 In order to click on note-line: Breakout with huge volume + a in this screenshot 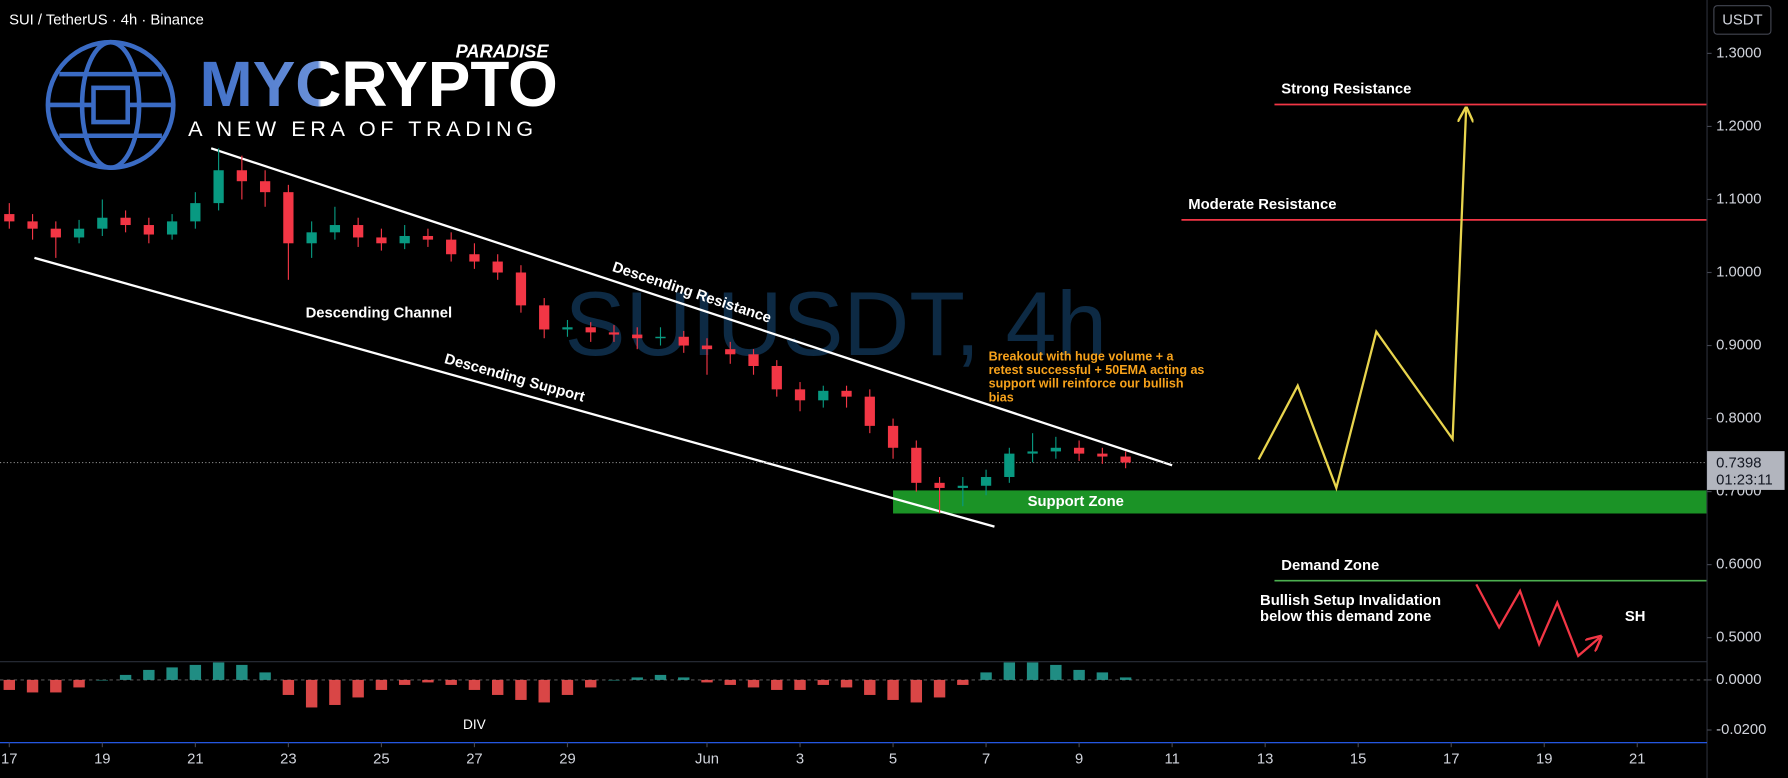, I will do `click(1082, 356)`.